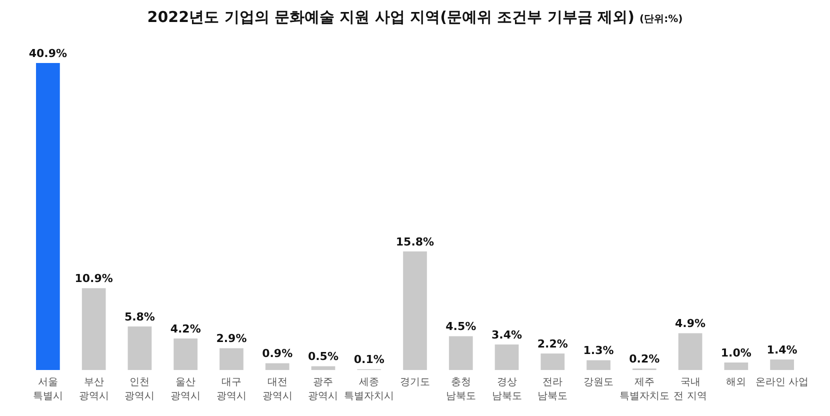 This screenshot has height=416, width=830. Describe the element at coordinates (391, 17) in the screenshot. I see `chart-title: 2022년도 기업의 문화예술 지원 사업 지역(문예위 조건부 기부금 제외)` at that location.